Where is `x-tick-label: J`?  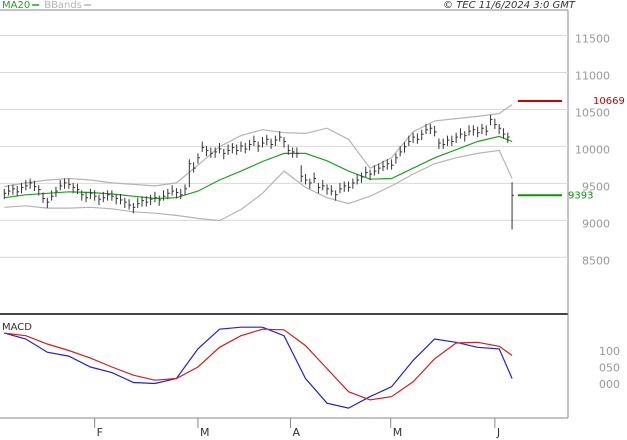 x-tick-label: J is located at coordinates (498, 432).